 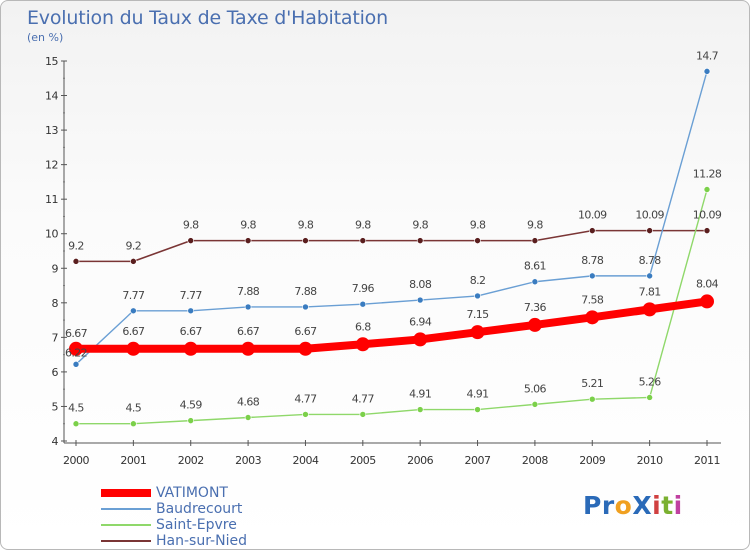 What do you see at coordinates (592, 260) in the screenshot?
I see `data-label-baudrecourt: 8.78` at bounding box center [592, 260].